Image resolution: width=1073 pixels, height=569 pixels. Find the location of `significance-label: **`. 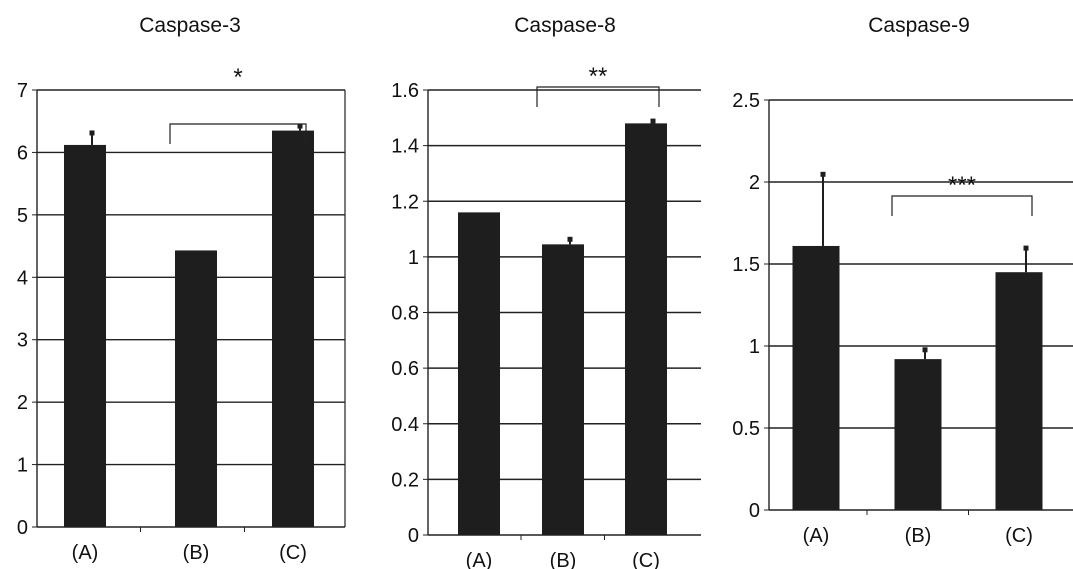

significance-label: ** is located at coordinates (598, 76).